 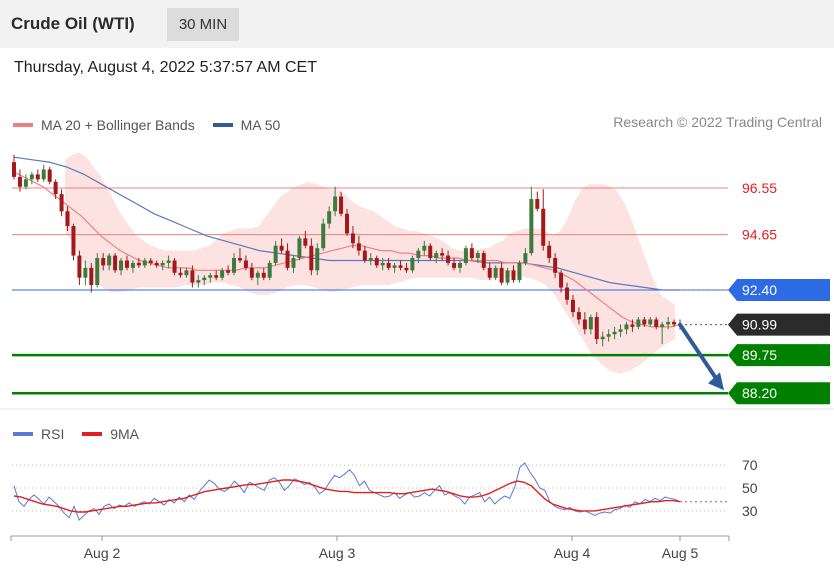 I want to click on forecast-arrow-shaft, so click(x=699, y=353).